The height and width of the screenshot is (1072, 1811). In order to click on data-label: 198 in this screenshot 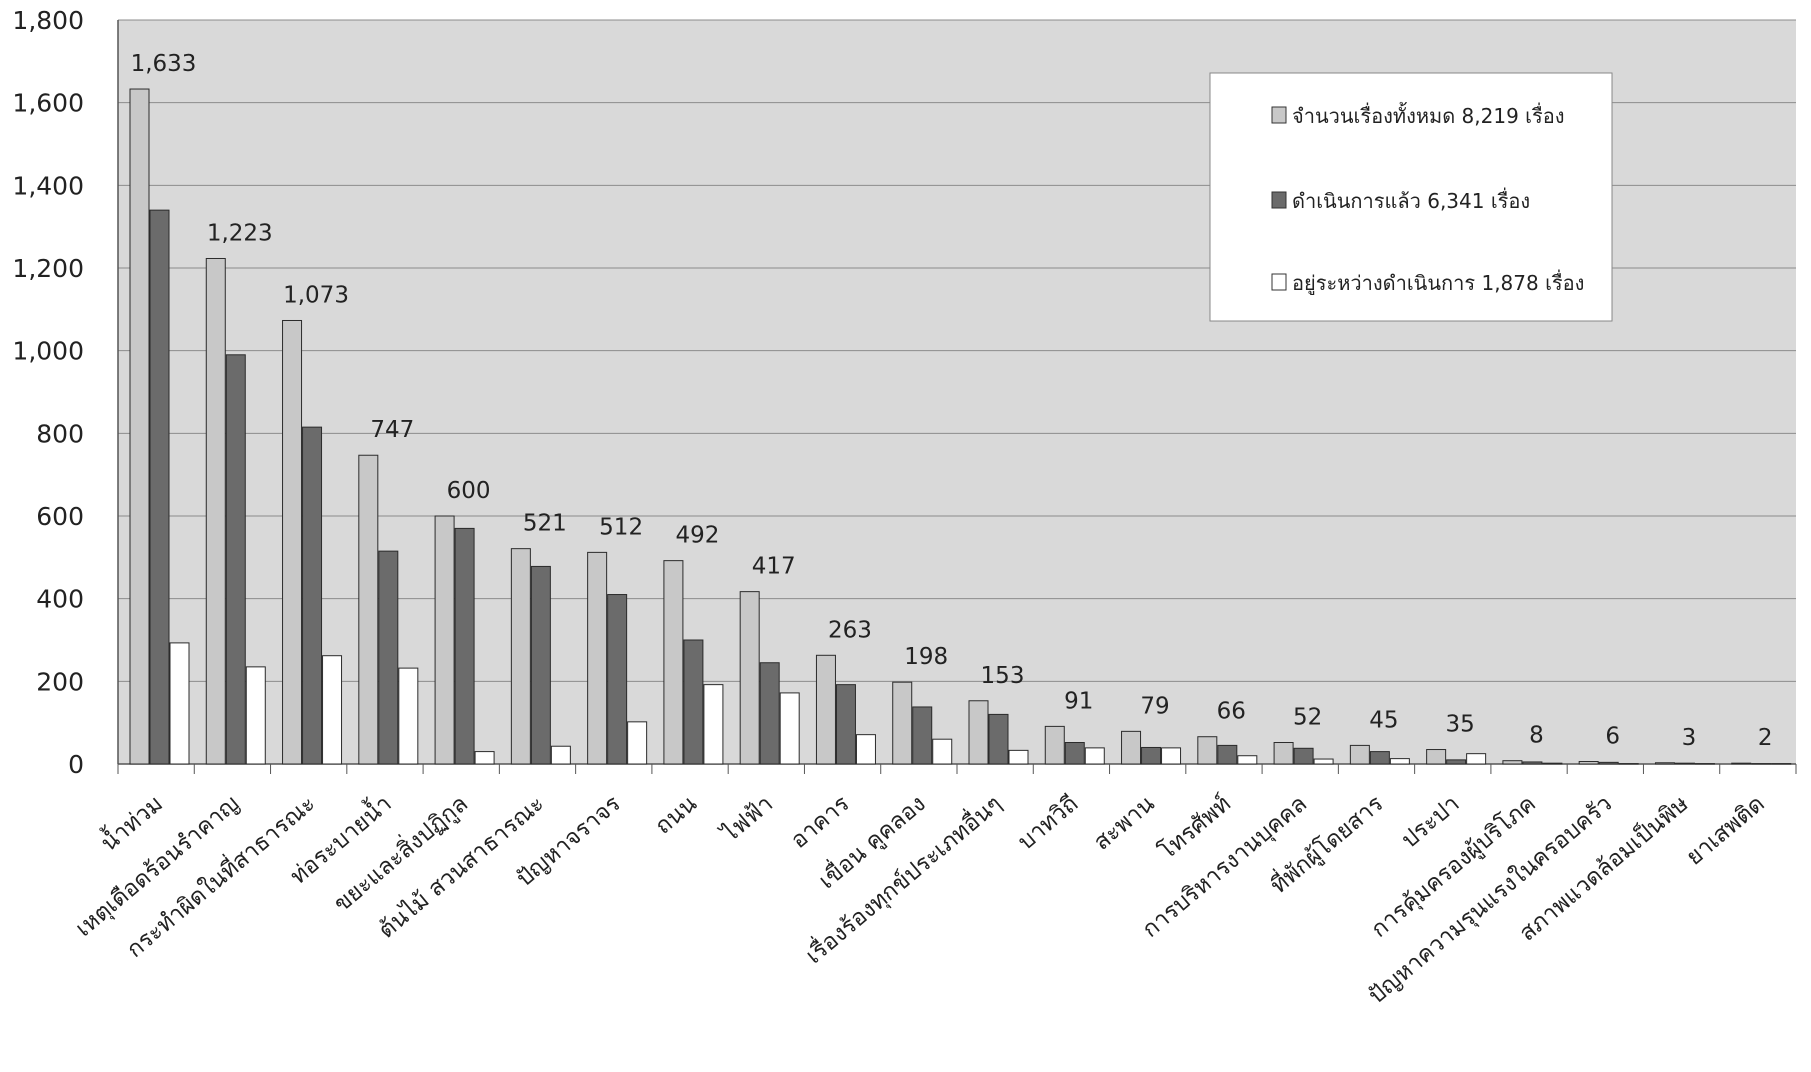, I will do `click(926, 657)`.